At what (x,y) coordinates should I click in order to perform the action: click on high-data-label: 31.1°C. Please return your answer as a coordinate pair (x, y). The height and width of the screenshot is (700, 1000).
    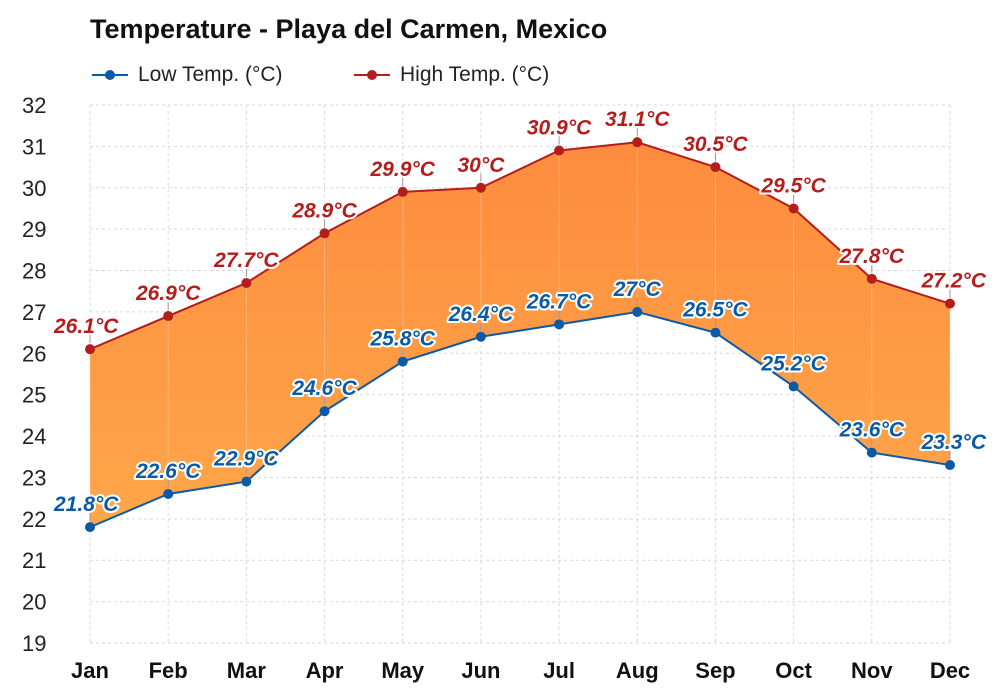
    Looking at the image, I should click on (637, 119).